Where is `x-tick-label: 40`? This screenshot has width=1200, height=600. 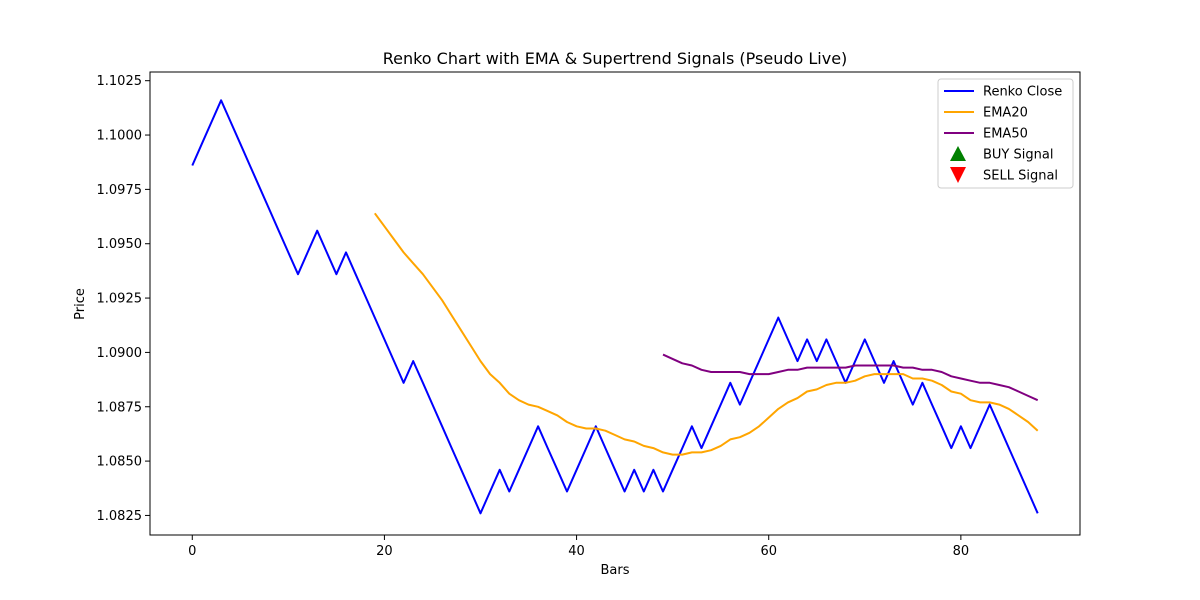 x-tick-label: 40 is located at coordinates (576, 551).